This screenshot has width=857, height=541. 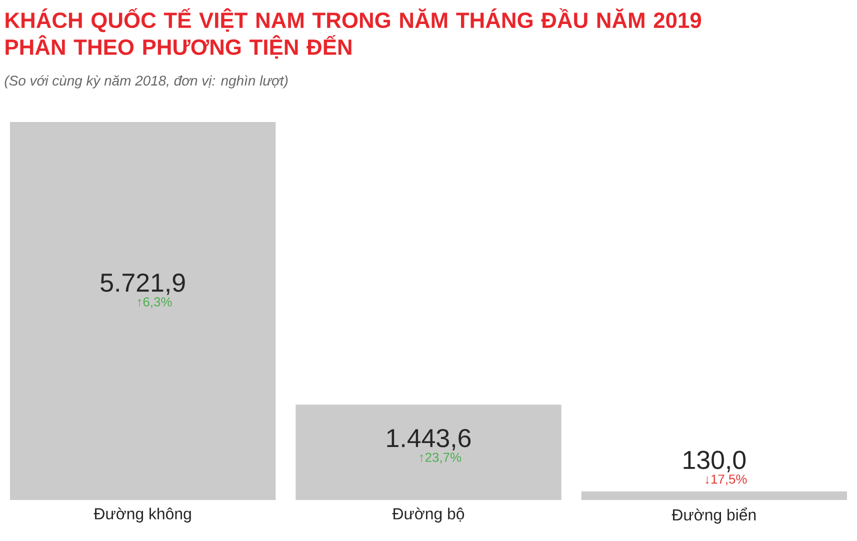 What do you see at coordinates (714, 516) in the screenshot?
I see `x-tick-label: Đường biển` at bounding box center [714, 516].